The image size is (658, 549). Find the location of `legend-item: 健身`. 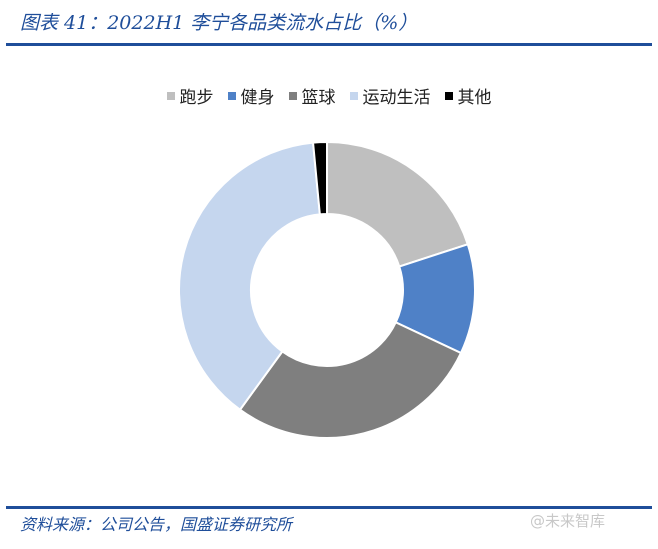

legend-item: 健身 is located at coordinates (251, 95).